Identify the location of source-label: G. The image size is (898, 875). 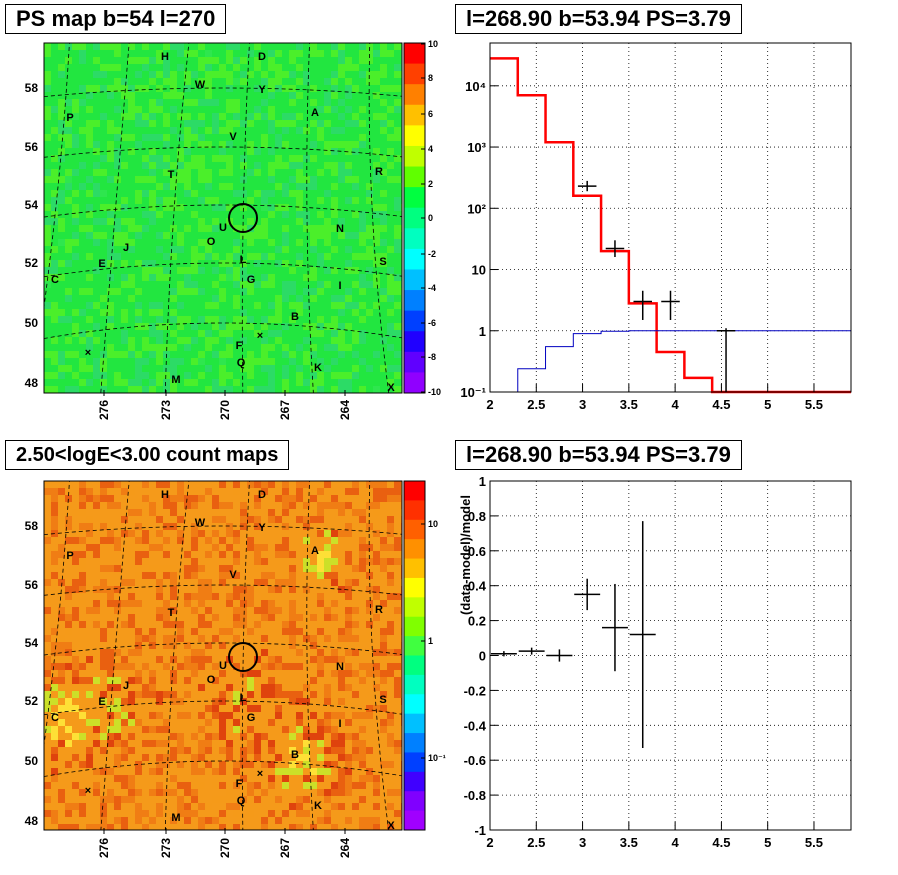
(251, 280).